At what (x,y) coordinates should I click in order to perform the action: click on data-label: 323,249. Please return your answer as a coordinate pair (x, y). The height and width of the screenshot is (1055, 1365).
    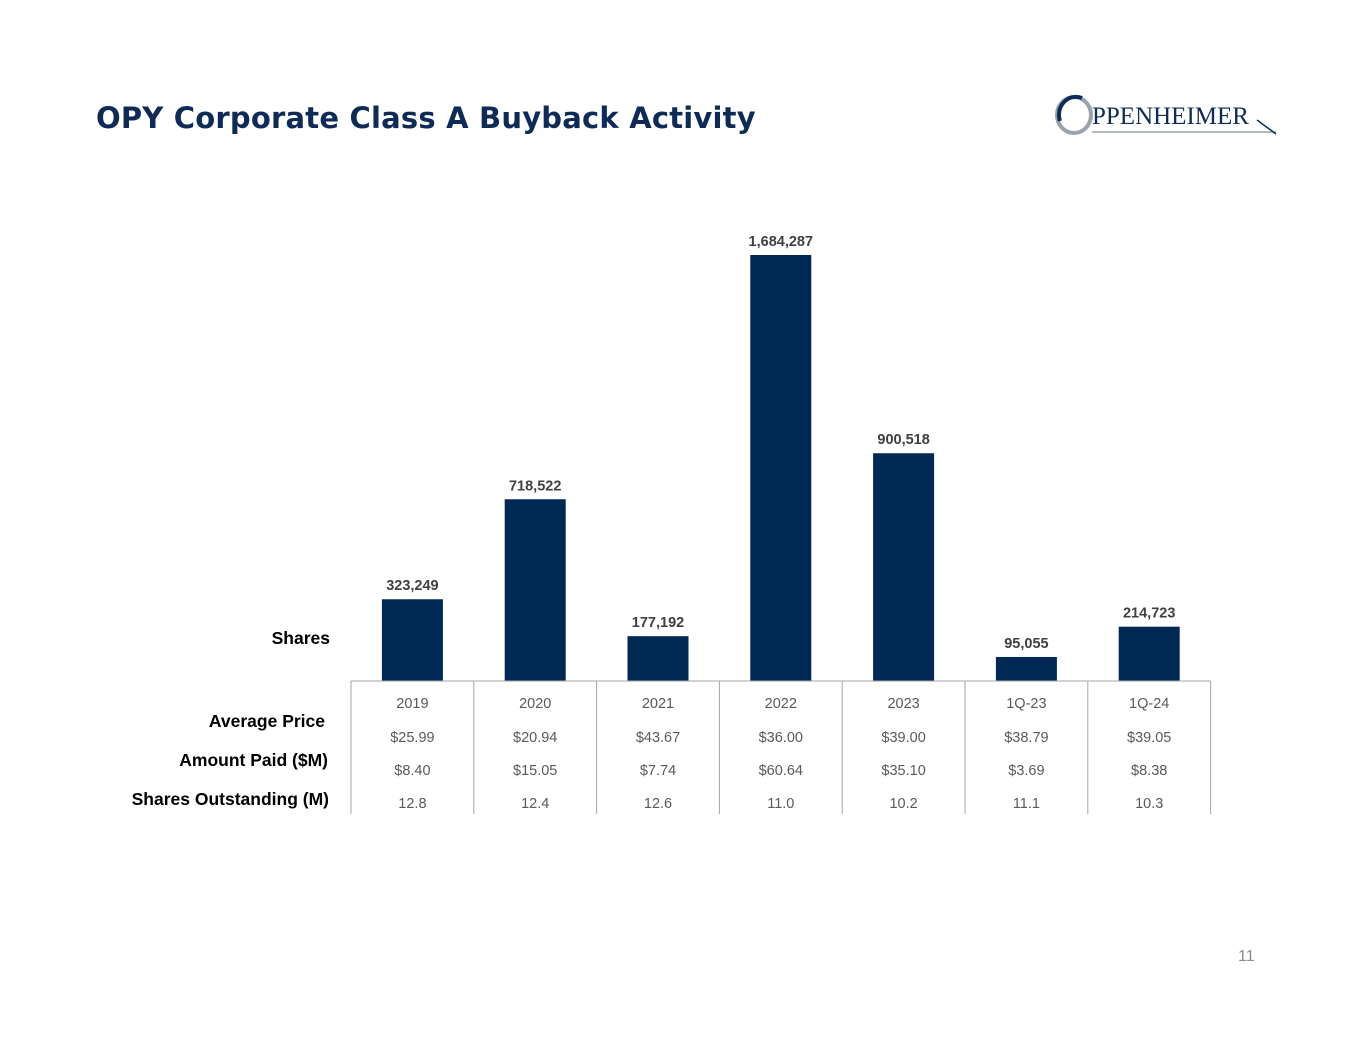
    Looking at the image, I should click on (412, 586).